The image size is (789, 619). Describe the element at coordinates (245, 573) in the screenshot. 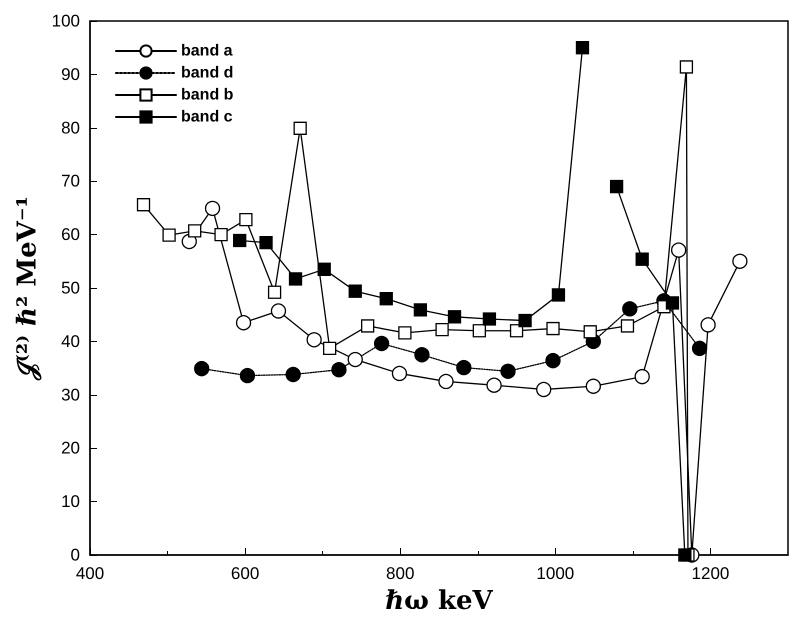

I see `x-tick-label: 600` at that location.